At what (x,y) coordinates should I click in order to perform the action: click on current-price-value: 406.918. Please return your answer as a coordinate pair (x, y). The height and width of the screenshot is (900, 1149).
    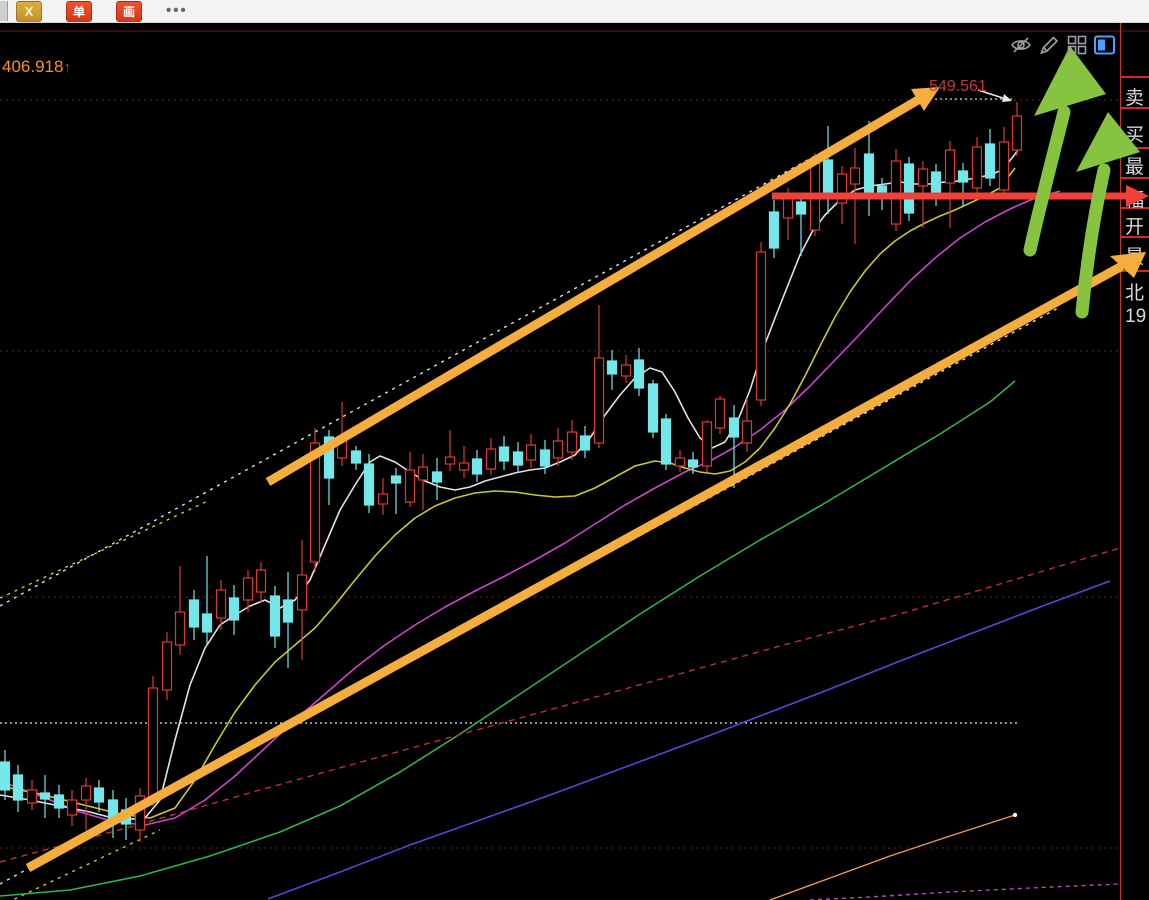
    Looking at the image, I should click on (33, 66).